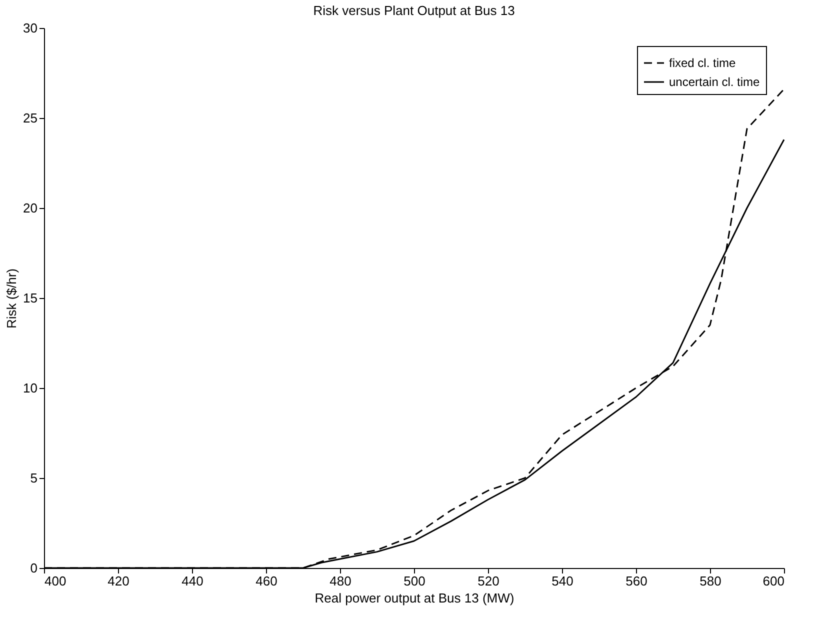 The width and height of the screenshot is (836, 633). Describe the element at coordinates (563, 581) in the screenshot. I see `x-tick-label: 540` at that location.